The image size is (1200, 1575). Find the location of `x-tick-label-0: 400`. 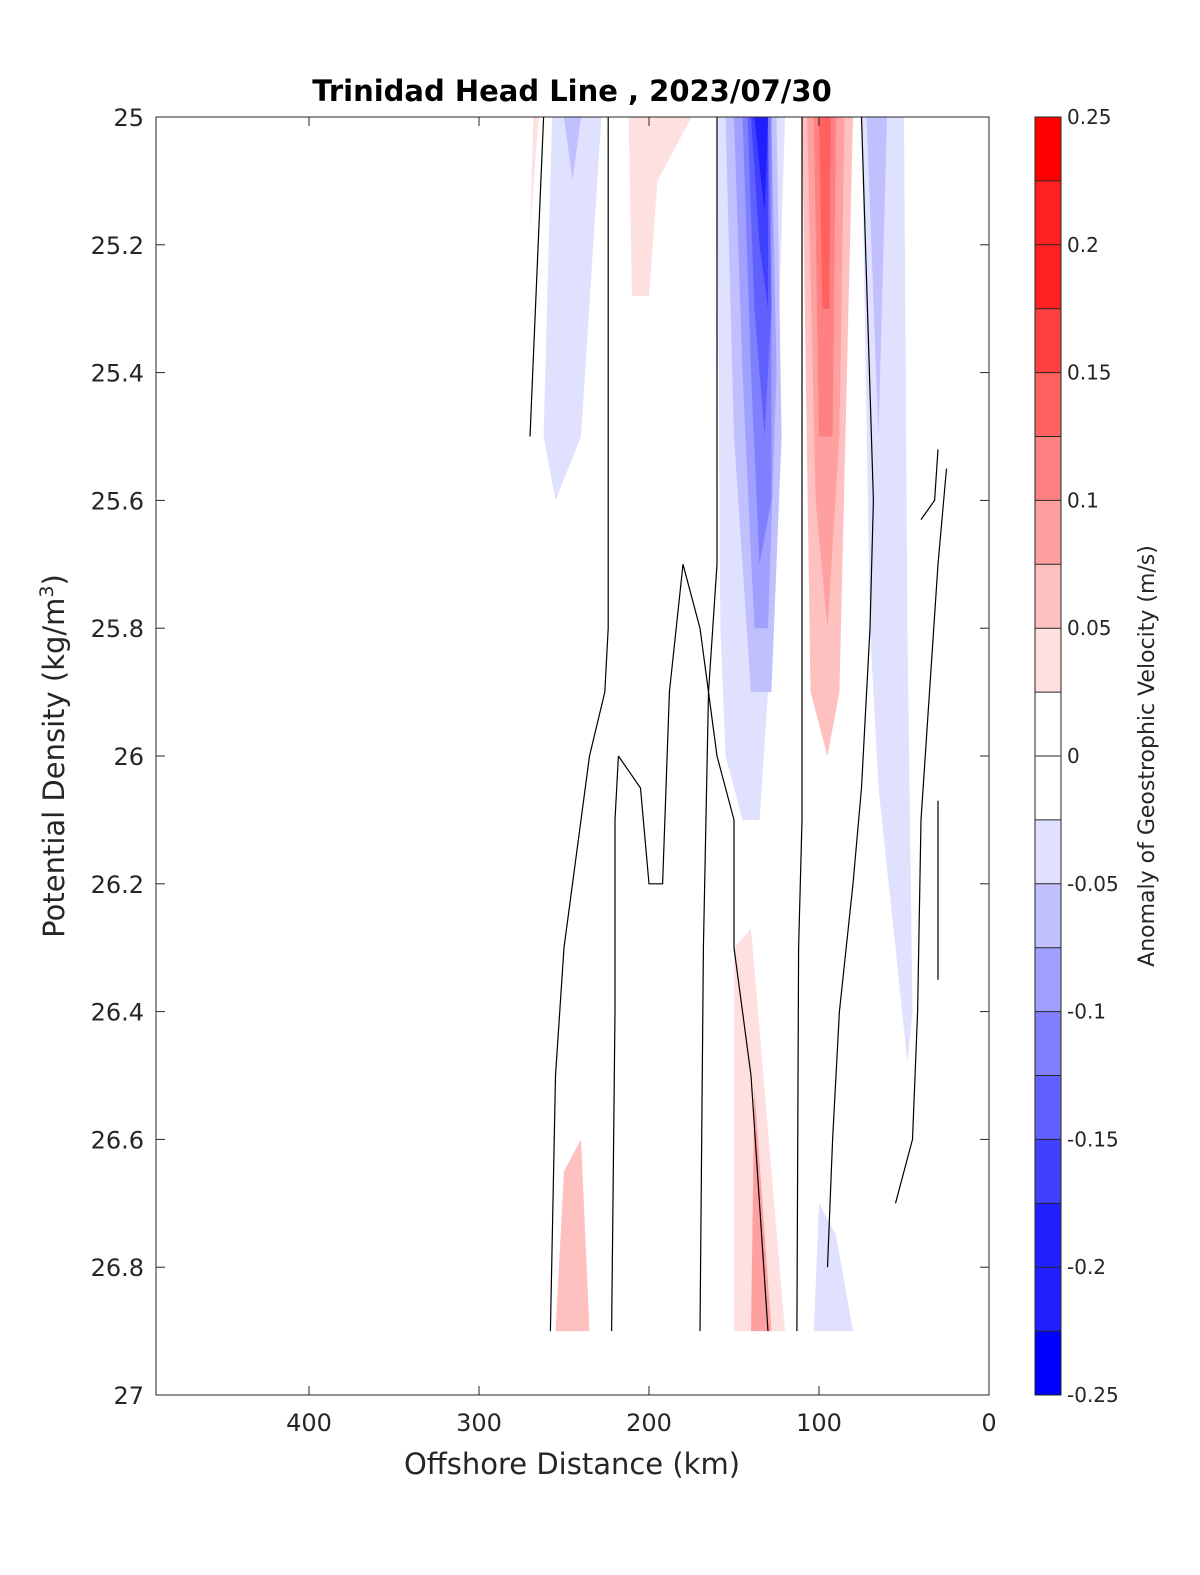

x-tick-label-0: 400 is located at coordinates (309, 1423).